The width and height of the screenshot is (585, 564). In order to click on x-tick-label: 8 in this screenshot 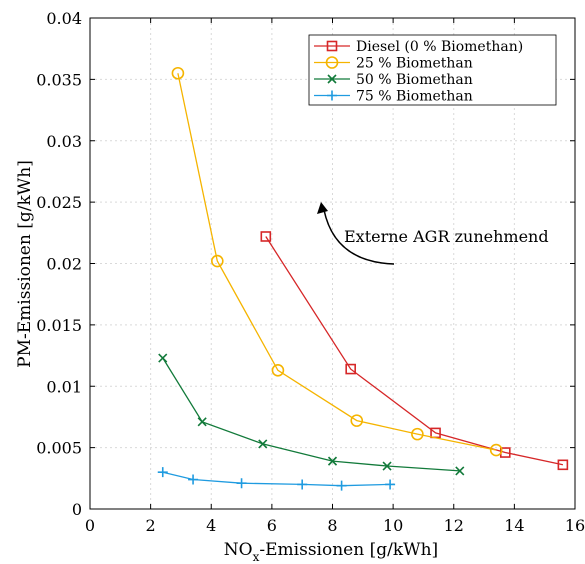, I will do `click(332, 525)`.